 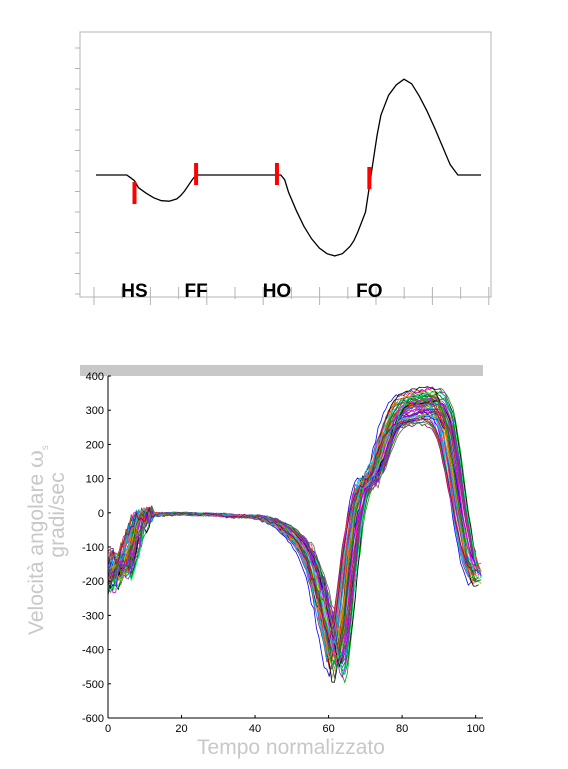 I want to click on y-tick-label: 300, so click(x=95, y=411).